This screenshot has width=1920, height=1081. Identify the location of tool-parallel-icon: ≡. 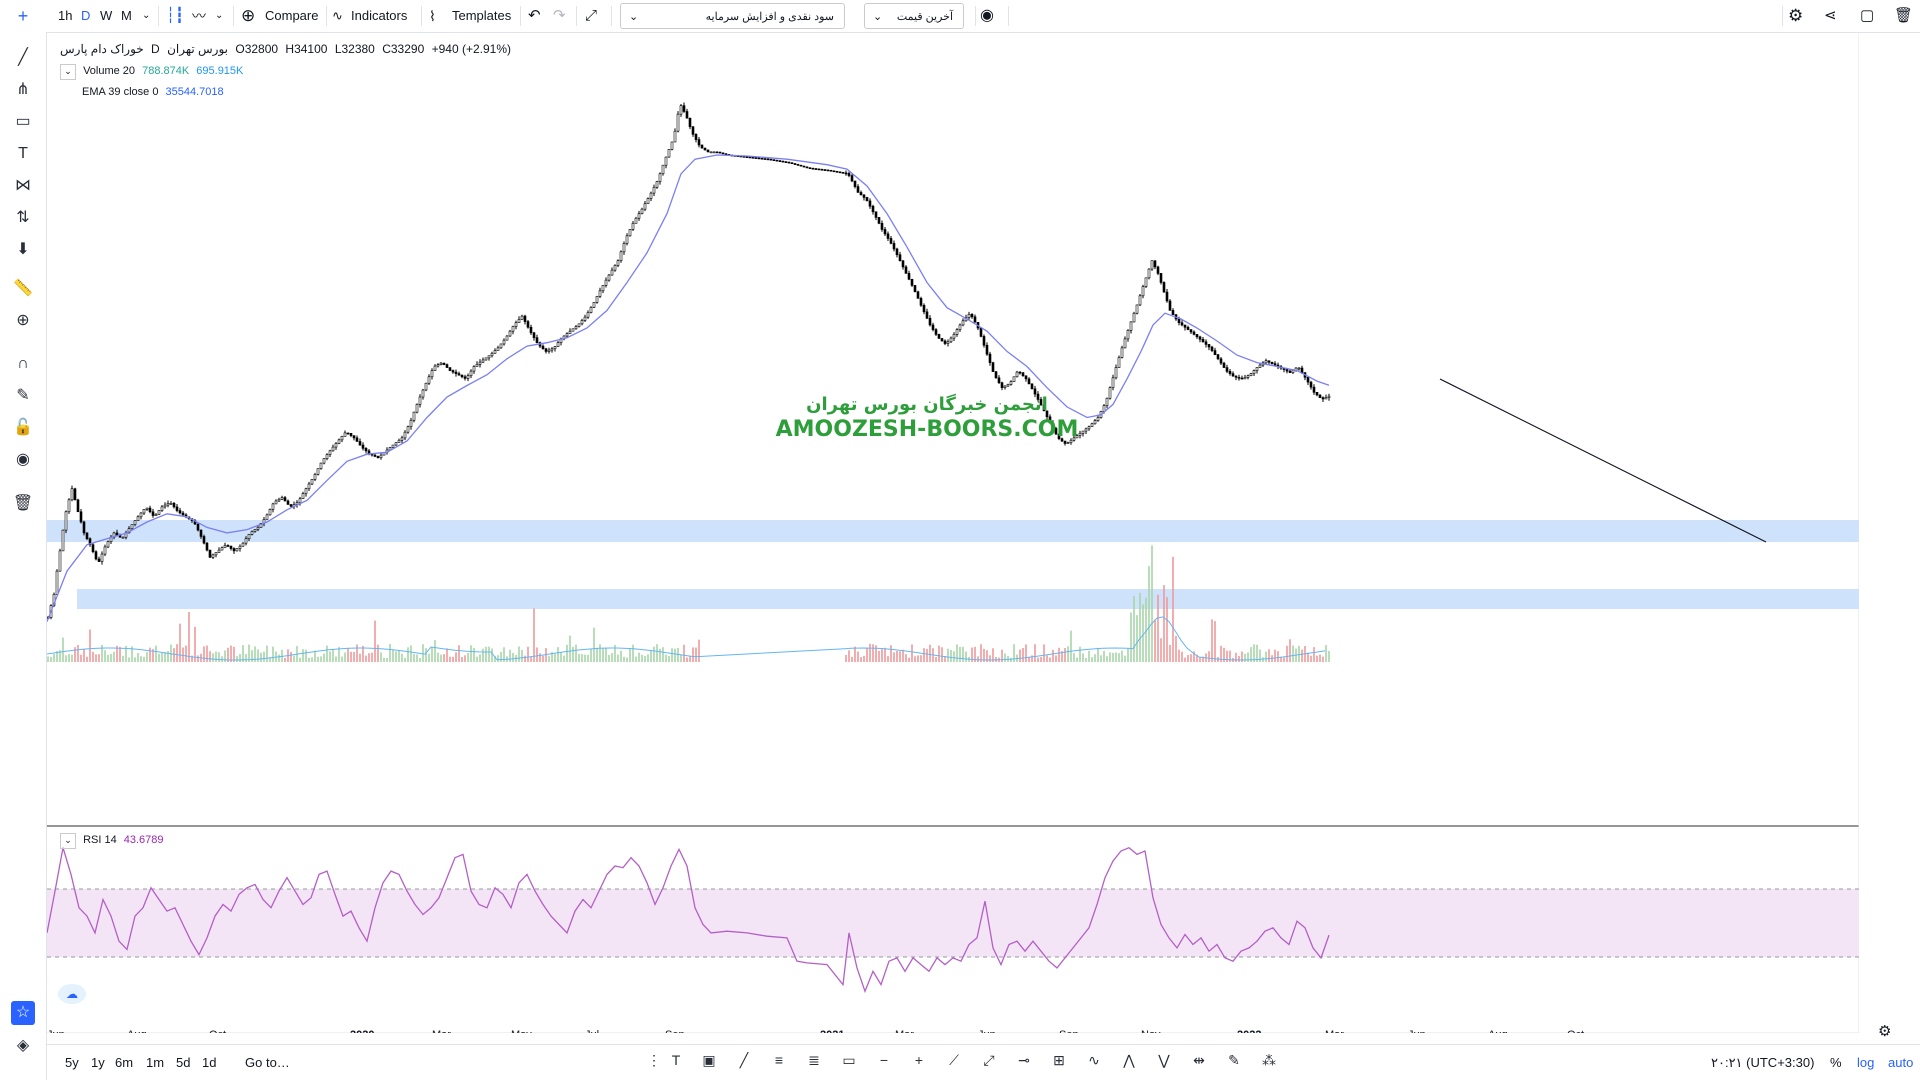
(779, 1060).